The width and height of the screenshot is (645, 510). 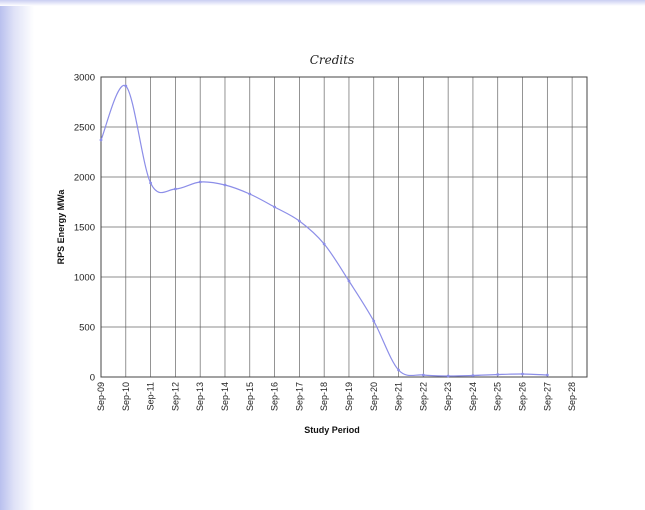 What do you see at coordinates (299, 396) in the screenshot?
I see `x-tick-label: Sep-17` at bounding box center [299, 396].